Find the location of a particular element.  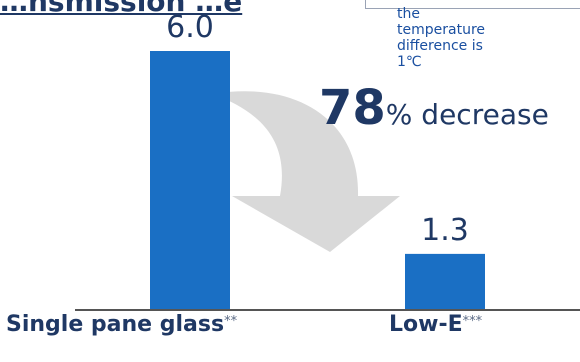

category-label-single-pane: Single pane glass** is located at coordinates (121, 324).